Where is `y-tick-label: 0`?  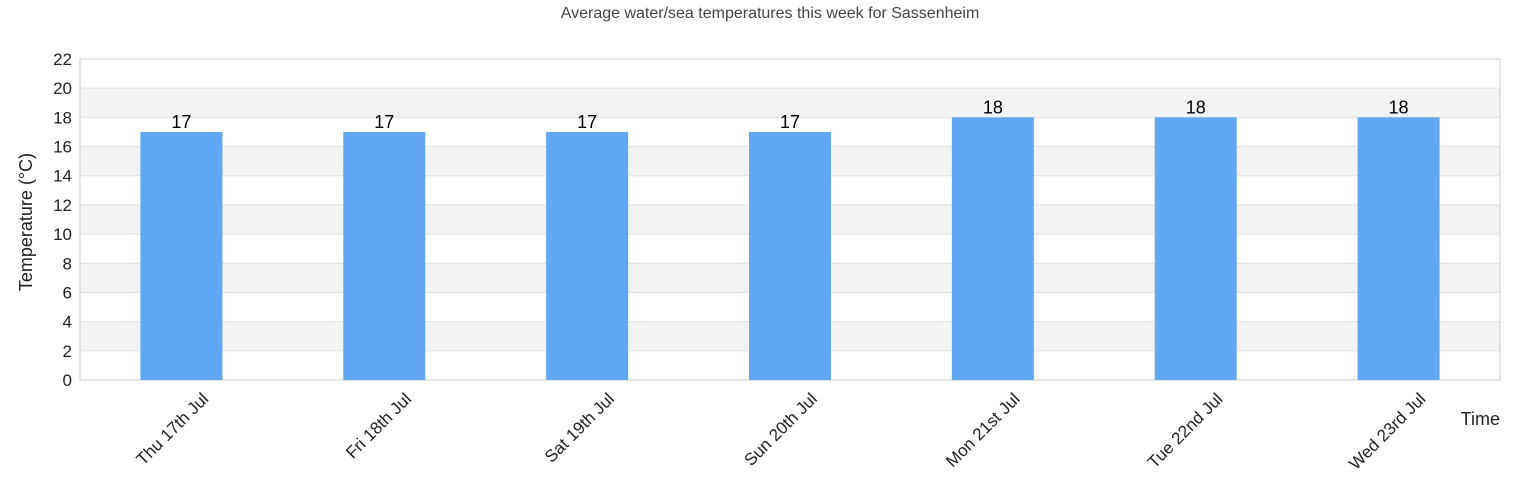
y-tick-label: 0 is located at coordinates (67, 380).